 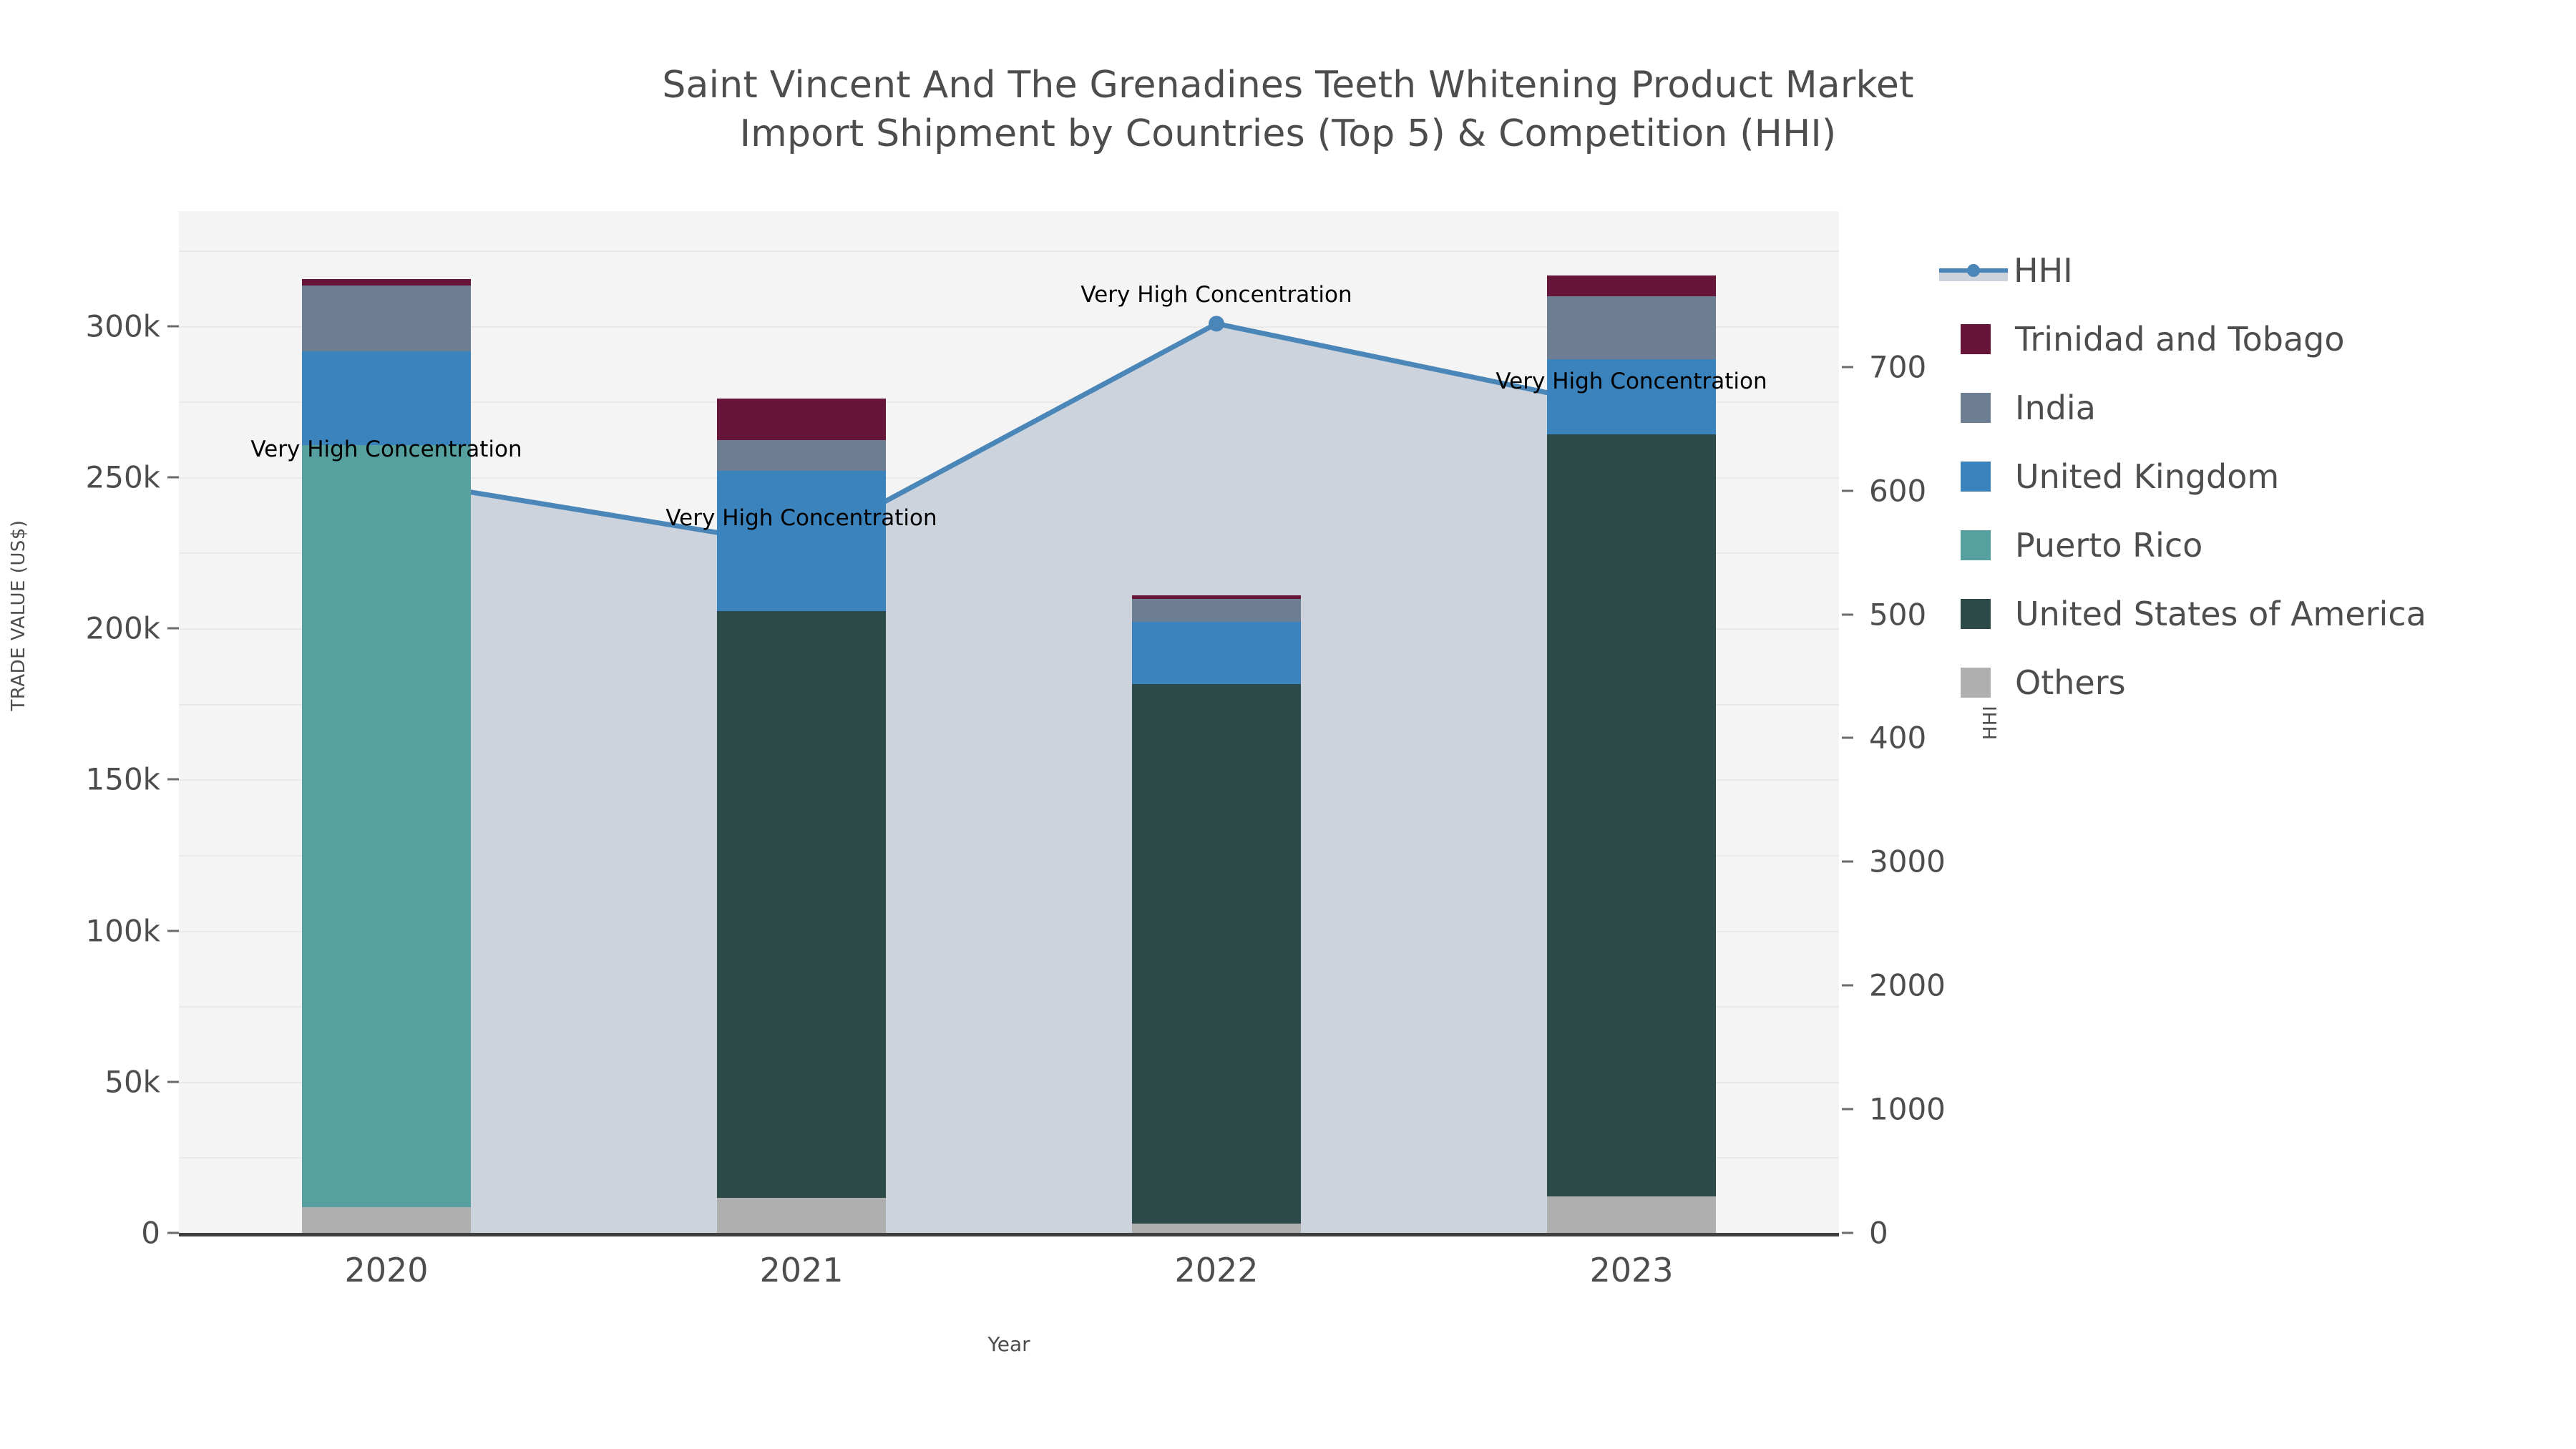 I want to click on legend-item-hhi: HHI, so click(x=2182, y=270).